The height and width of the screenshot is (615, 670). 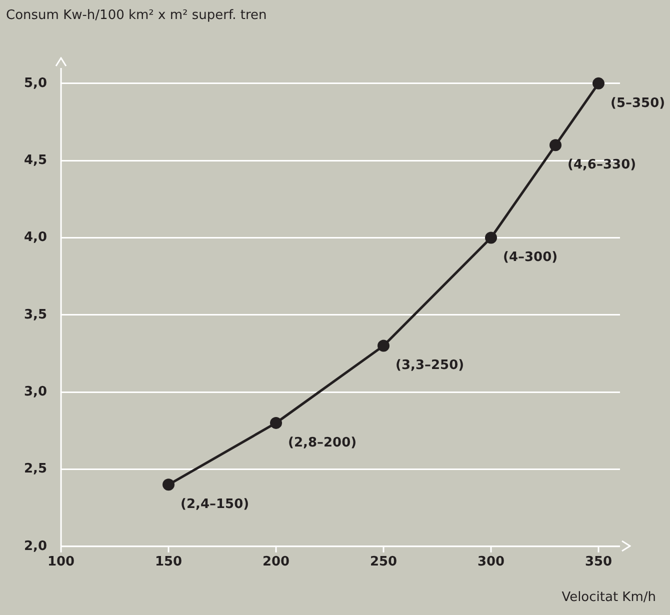 What do you see at coordinates (168, 562) in the screenshot?
I see `x-tick-label: 150` at bounding box center [168, 562].